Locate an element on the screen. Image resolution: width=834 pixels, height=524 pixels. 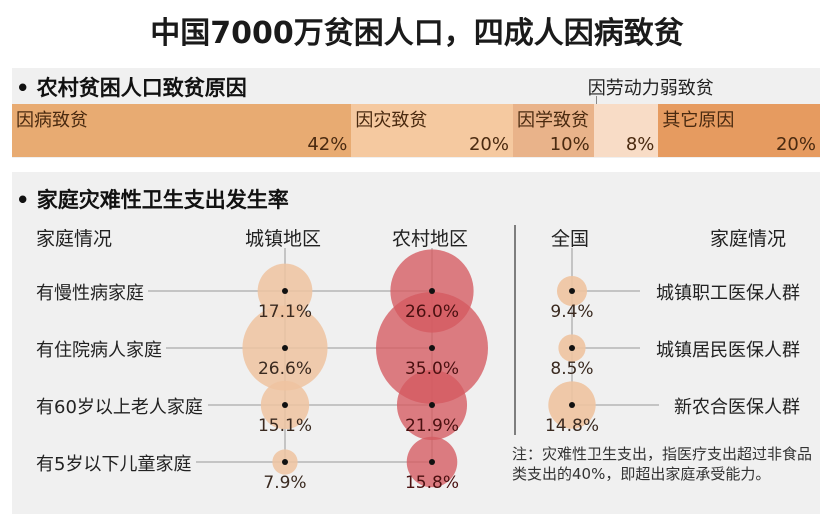
page-title: 中国7000万贫困人口，四成人因病致贫 is located at coordinates (417, 33).